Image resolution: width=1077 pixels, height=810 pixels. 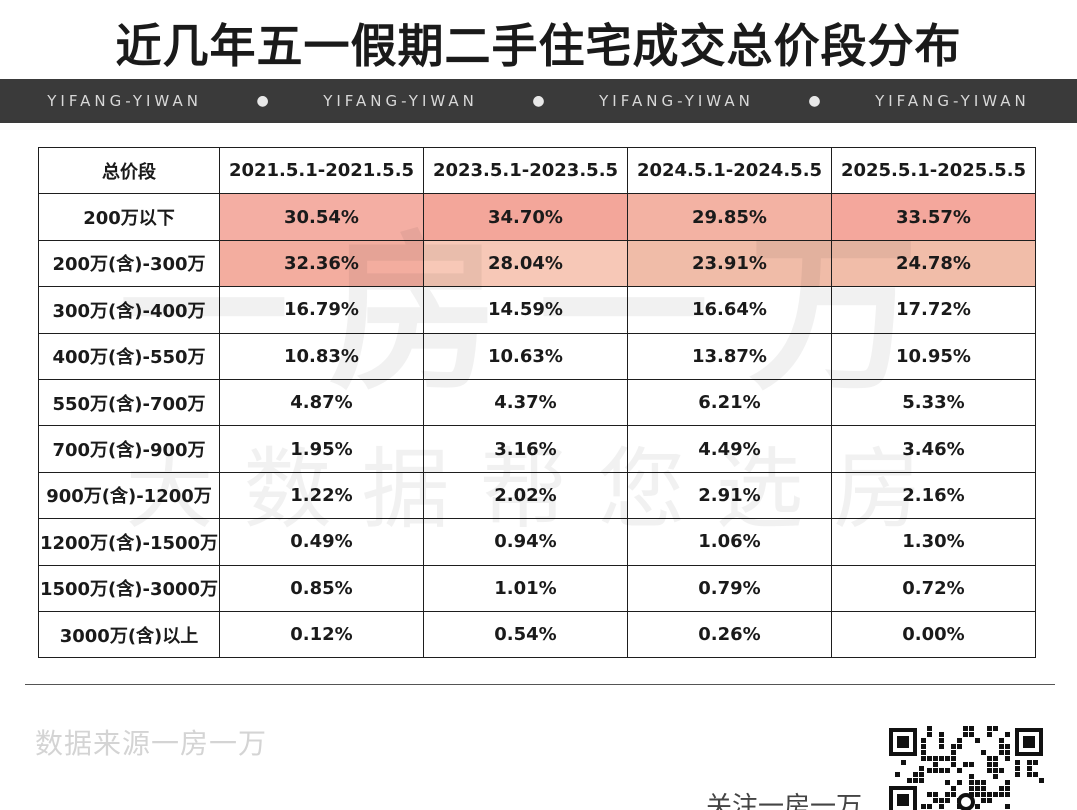 What do you see at coordinates (538, 46) in the screenshot?
I see `page-title: 近几年五一假期二手住宅成交总价段分布` at bounding box center [538, 46].